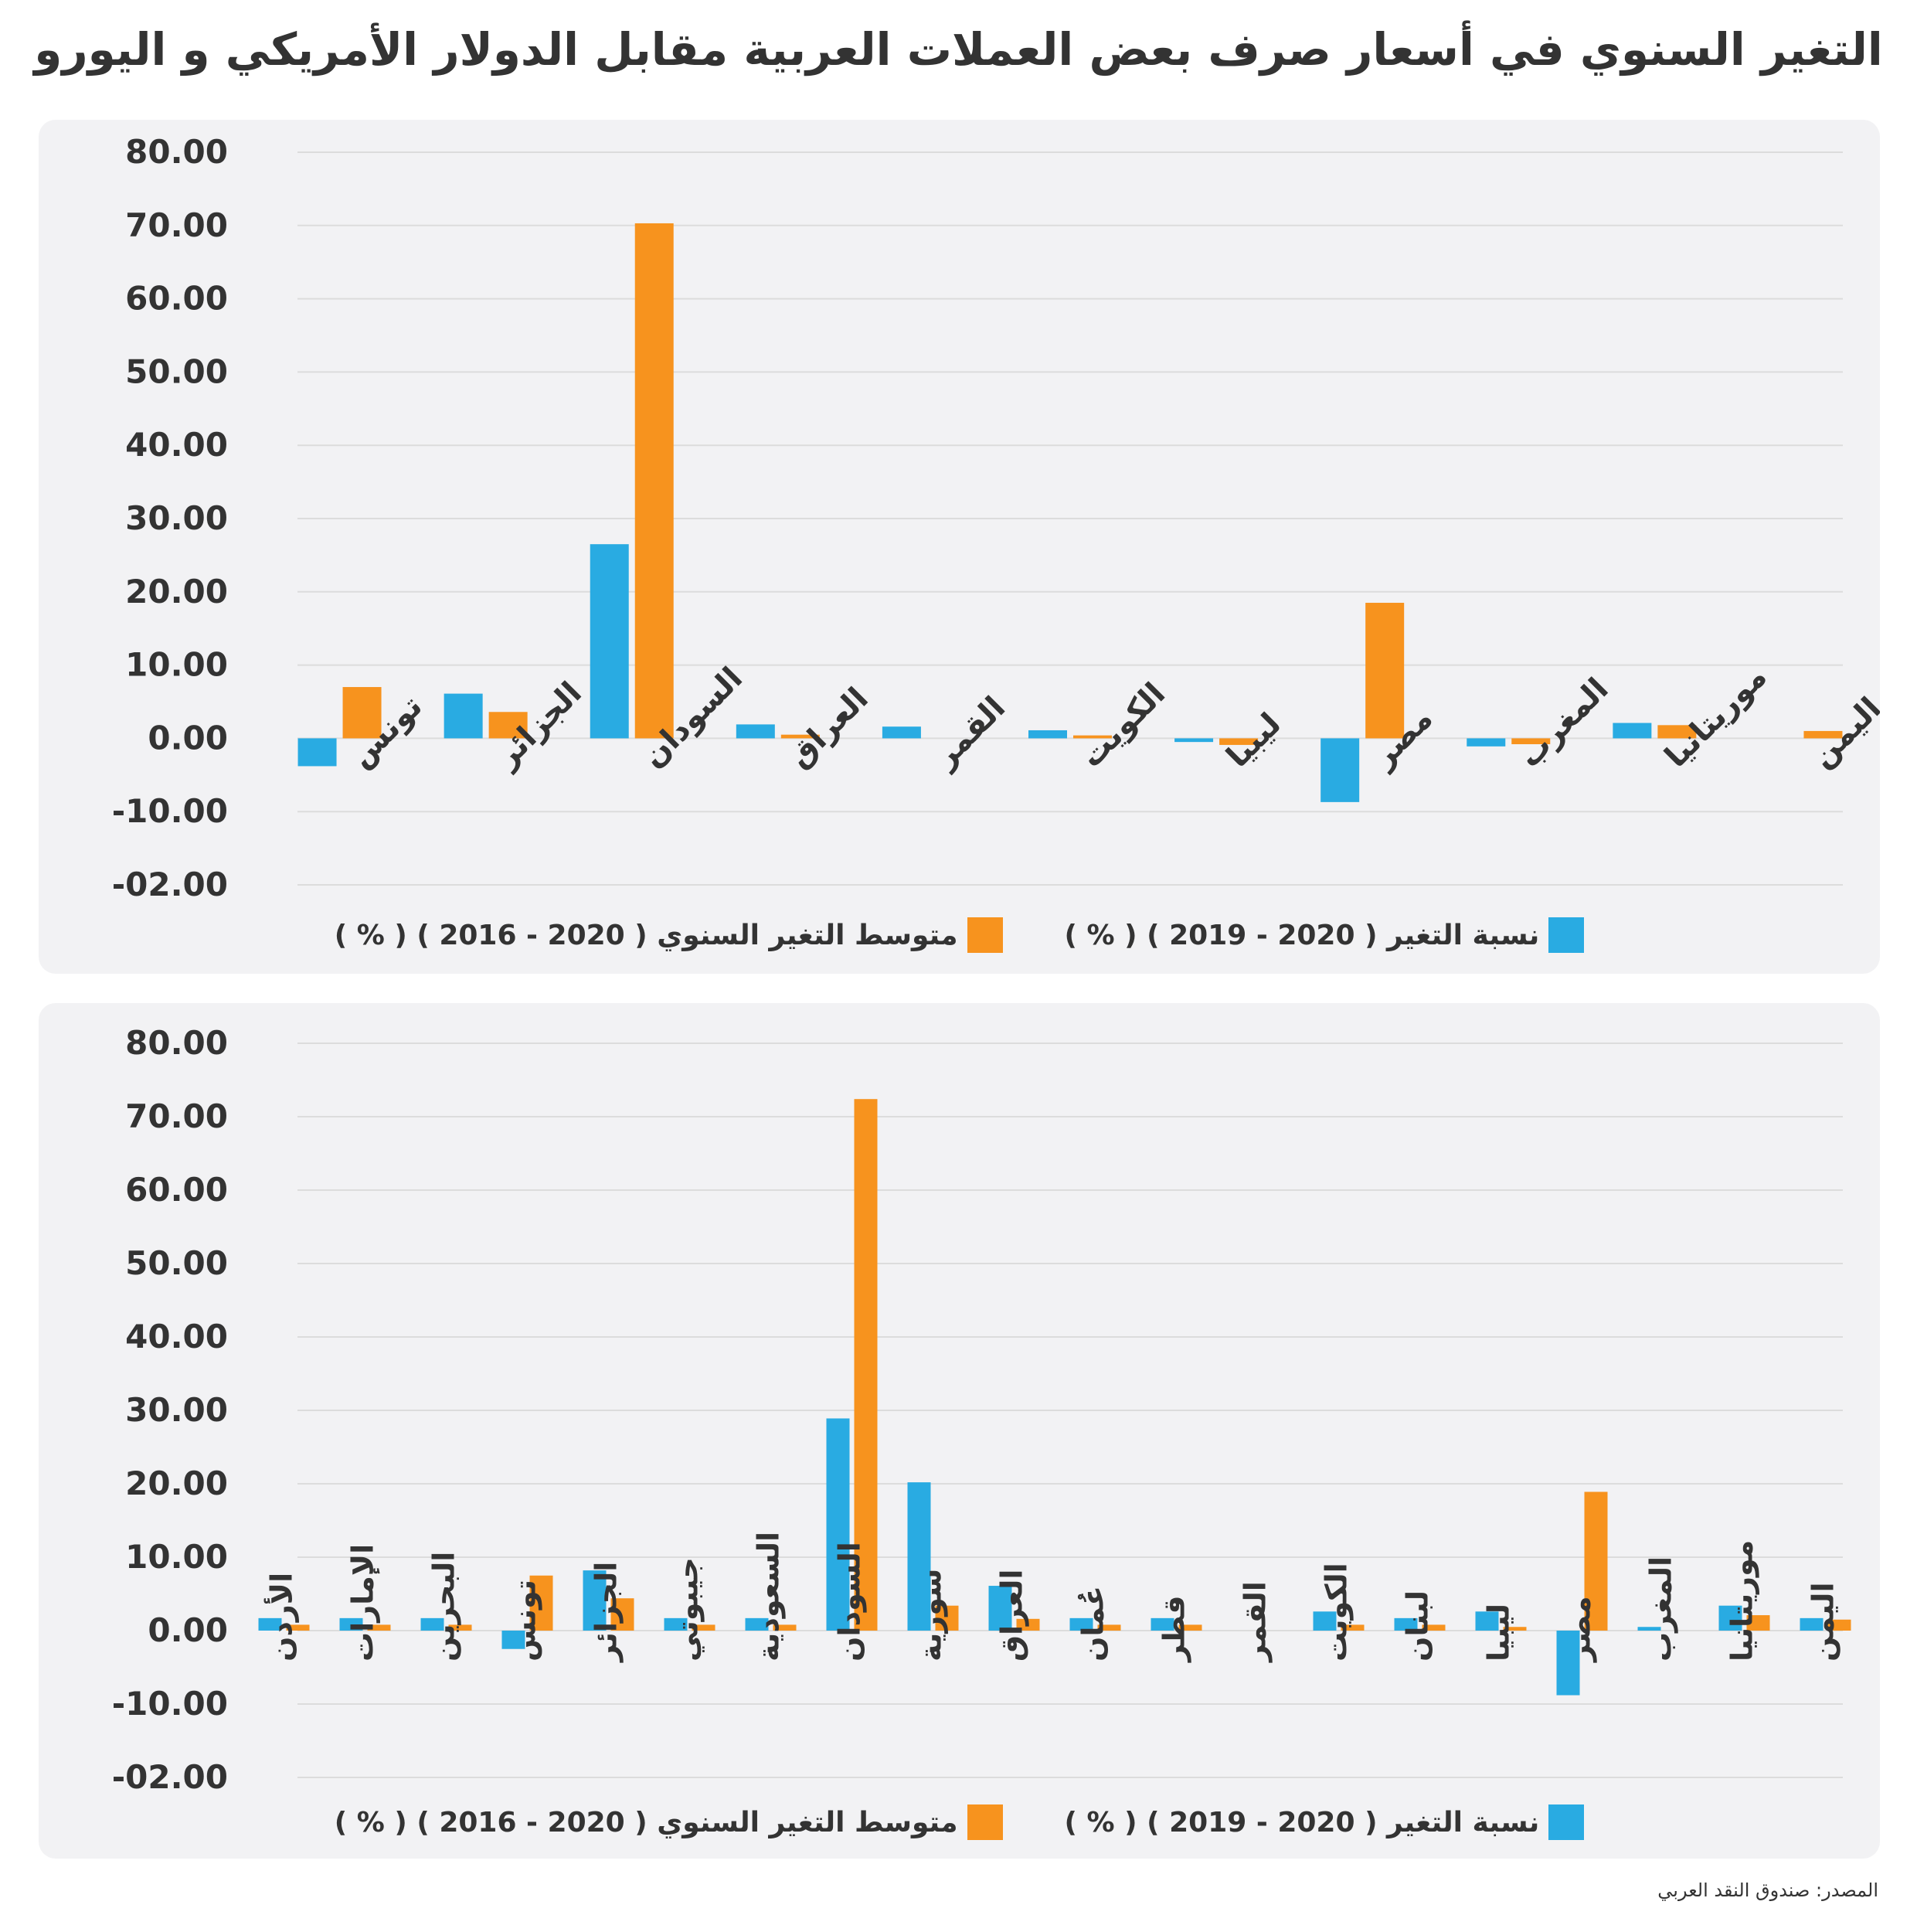 This screenshot has width=1917, height=1932. What do you see at coordinates (985, 935) in the screenshot?
I see `legend-swatch-average` at bounding box center [985, 935].